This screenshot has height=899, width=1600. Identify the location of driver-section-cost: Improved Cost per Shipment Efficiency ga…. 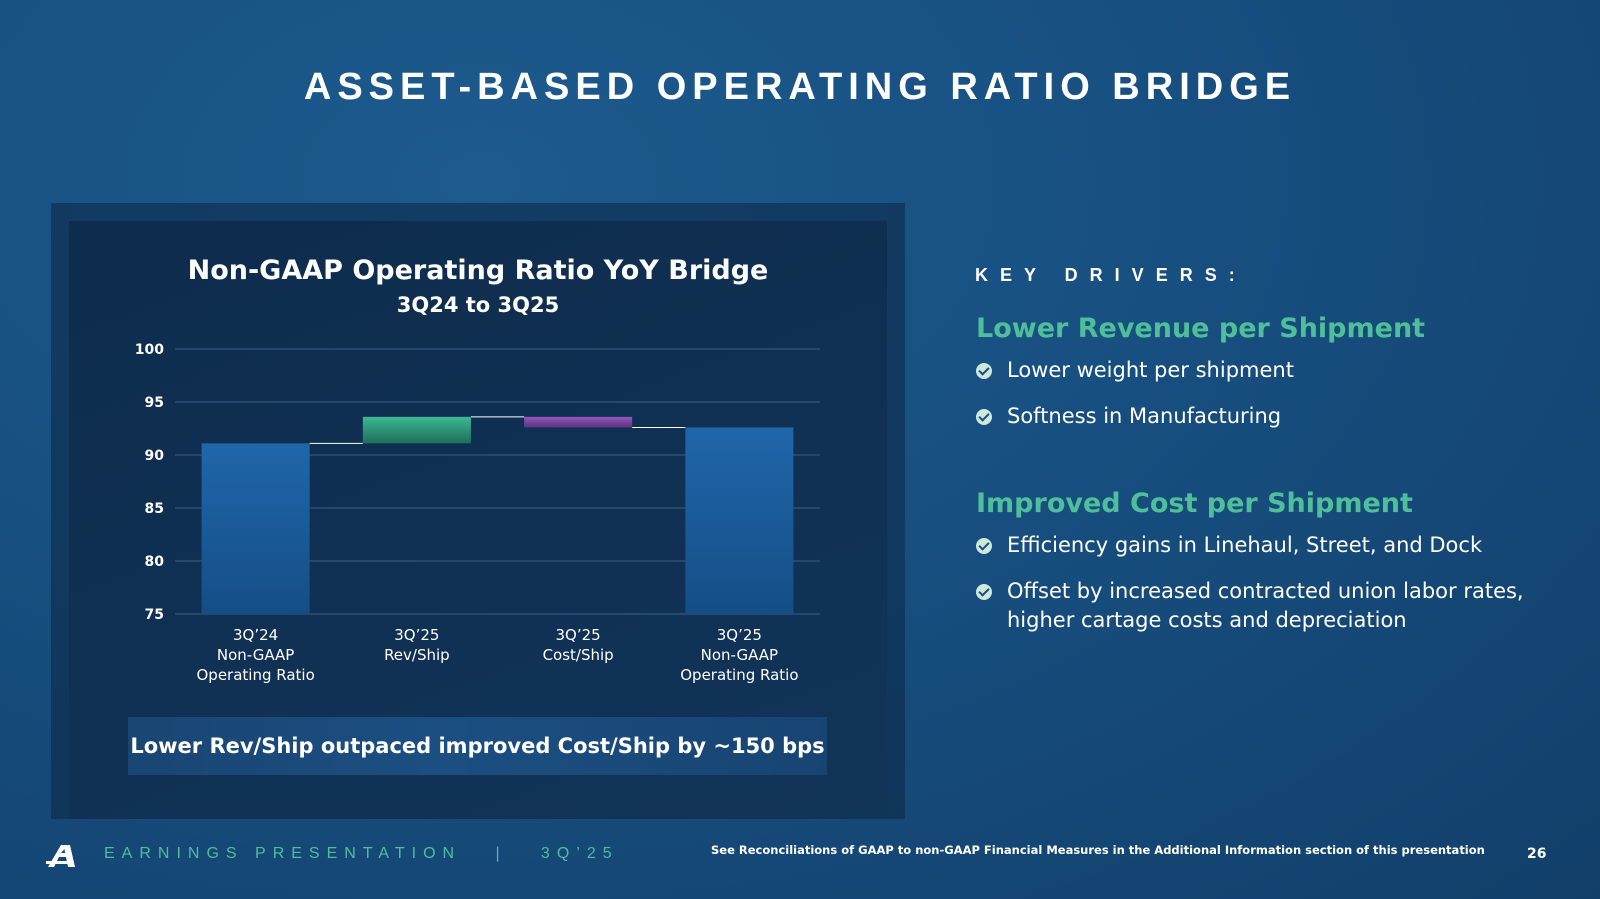
(1276, 570).